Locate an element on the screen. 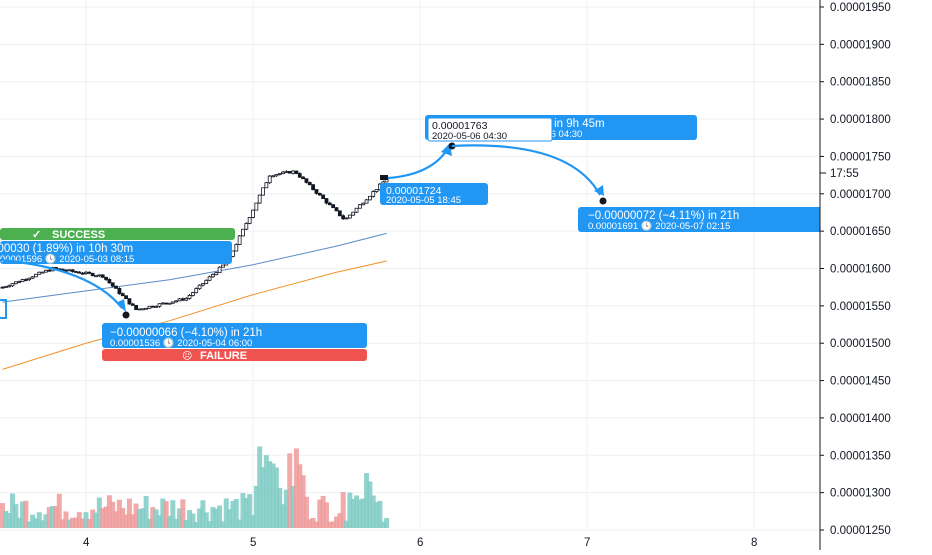  final-arrow-head is located at coordinates (599, 190).